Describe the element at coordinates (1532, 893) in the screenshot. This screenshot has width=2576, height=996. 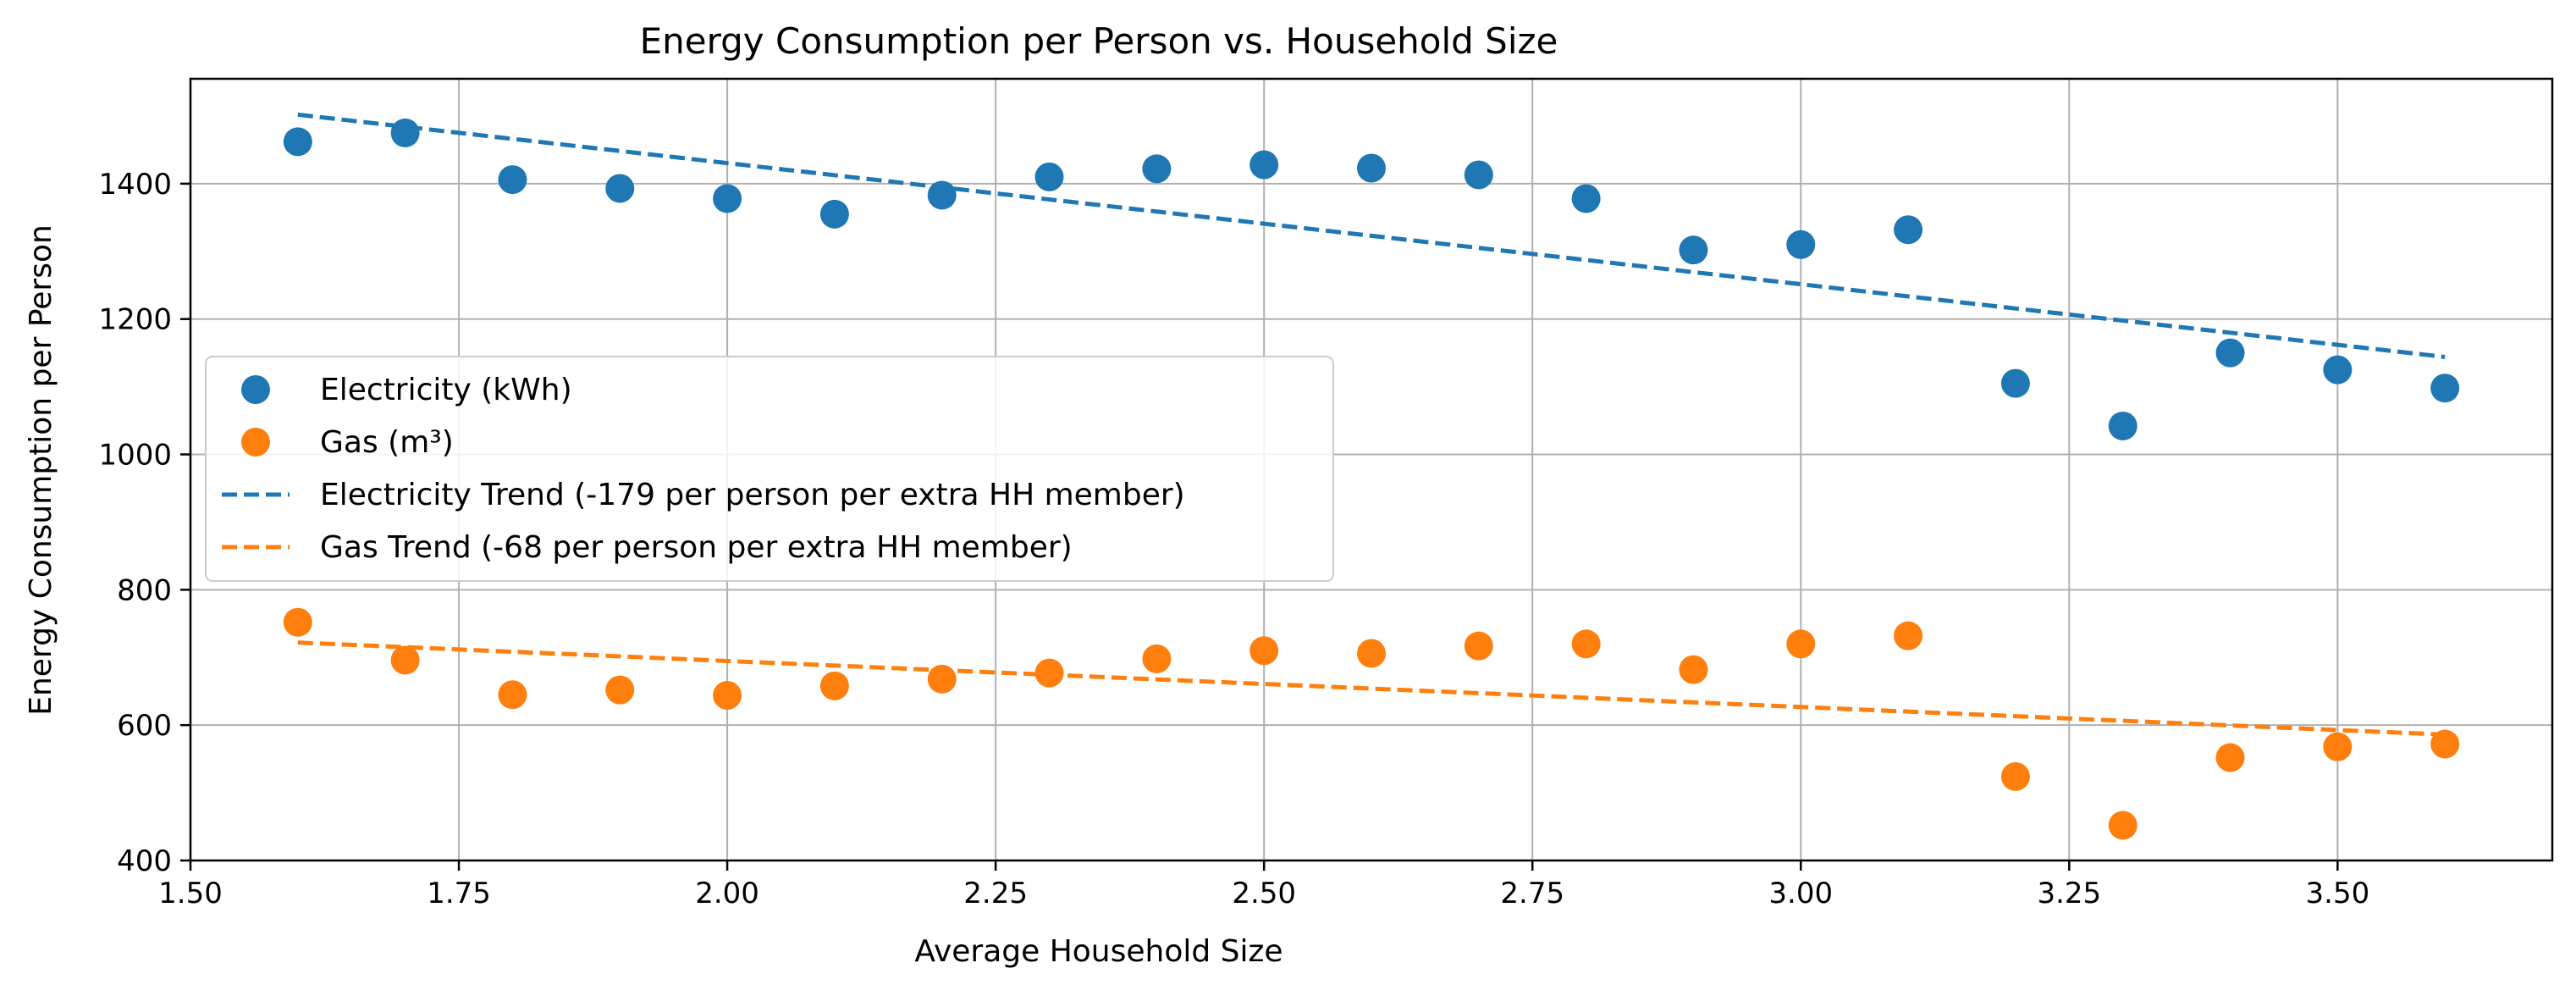
I see `x-tick-label: 2.75` at that location.